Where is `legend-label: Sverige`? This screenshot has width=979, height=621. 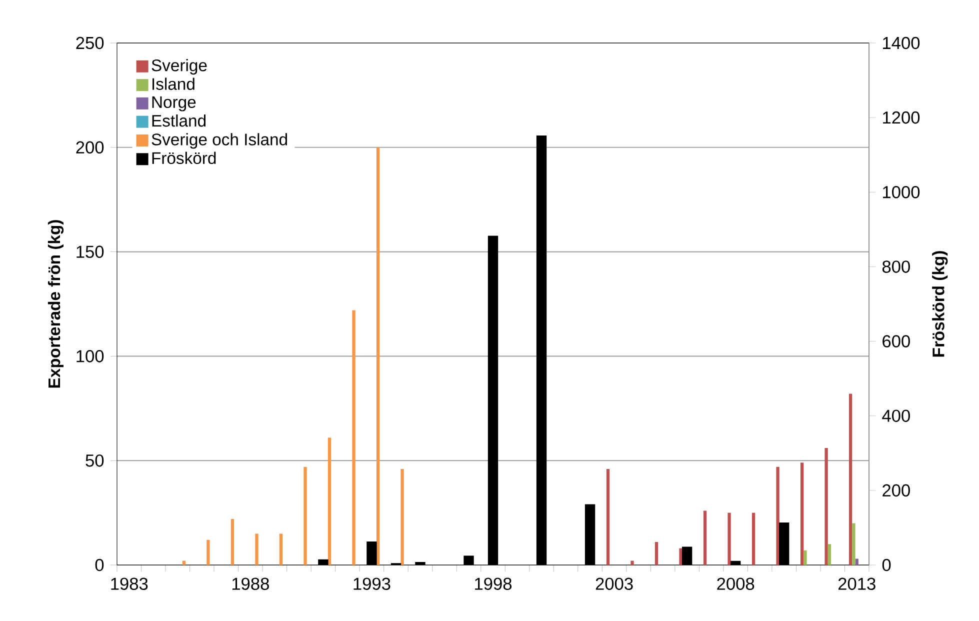 legend-label: Sverige is located at coordinates (179, 67).